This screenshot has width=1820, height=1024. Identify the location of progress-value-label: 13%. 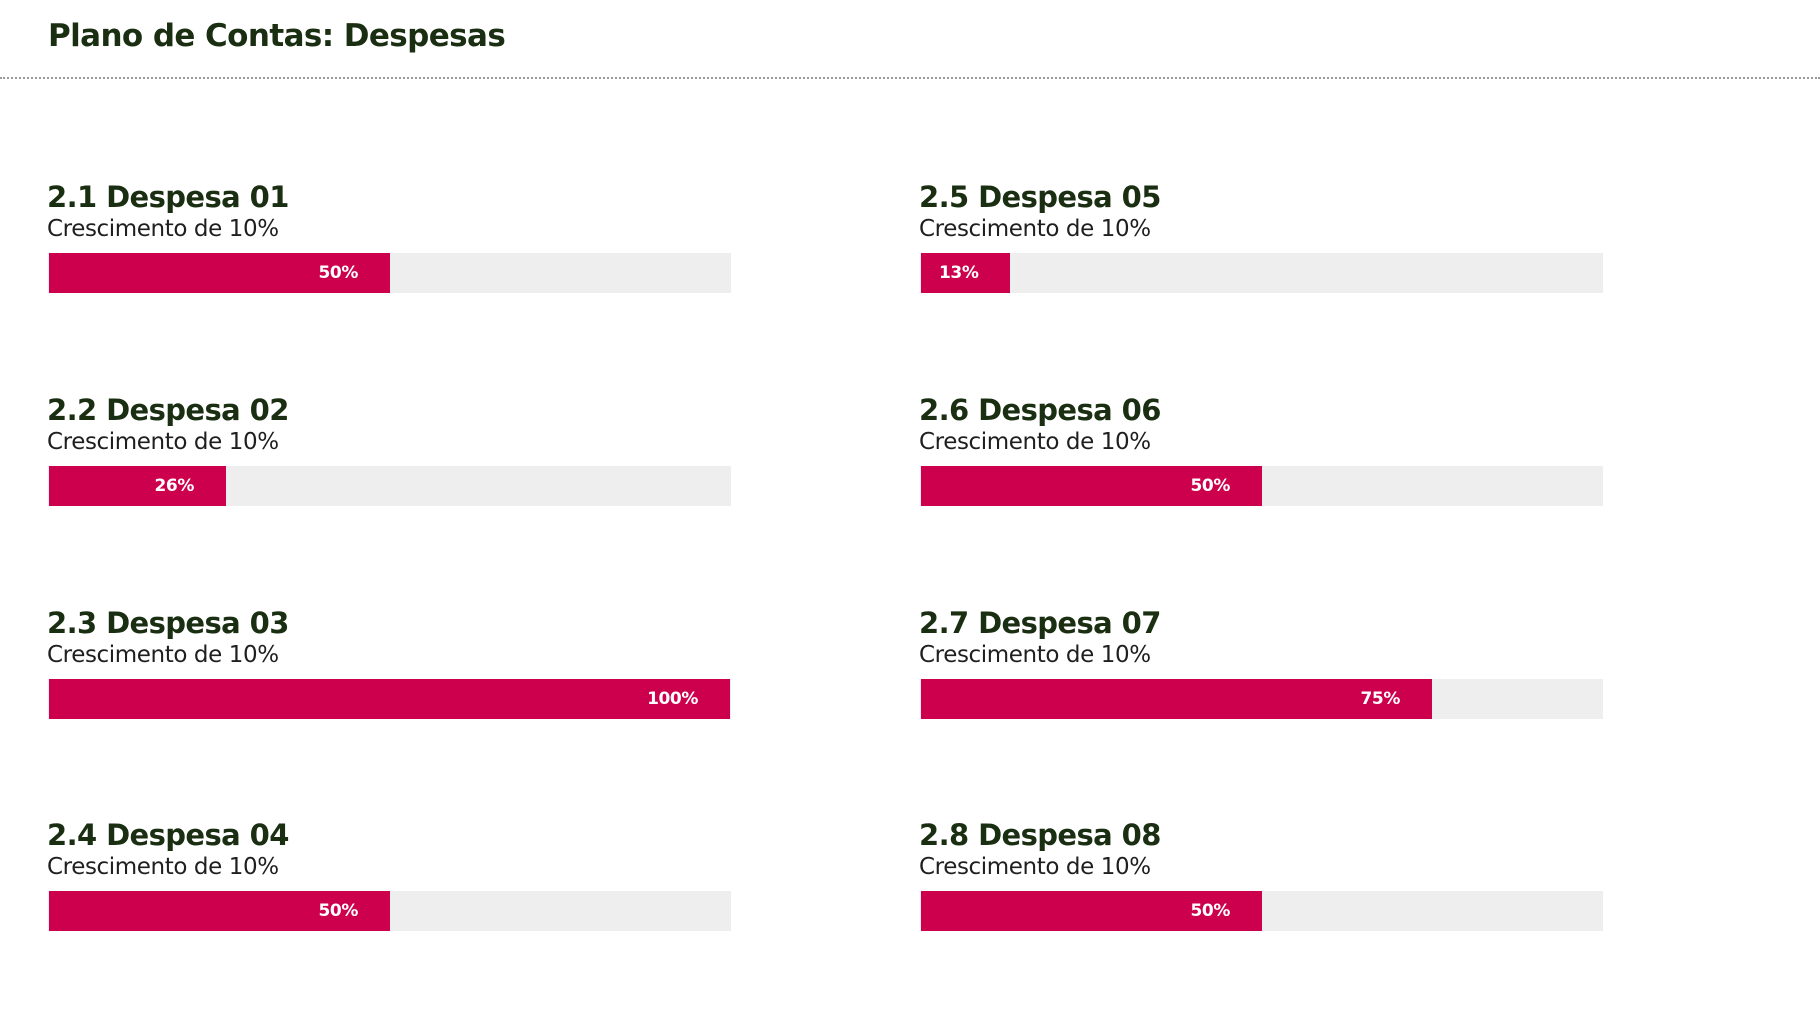
(959, 273).